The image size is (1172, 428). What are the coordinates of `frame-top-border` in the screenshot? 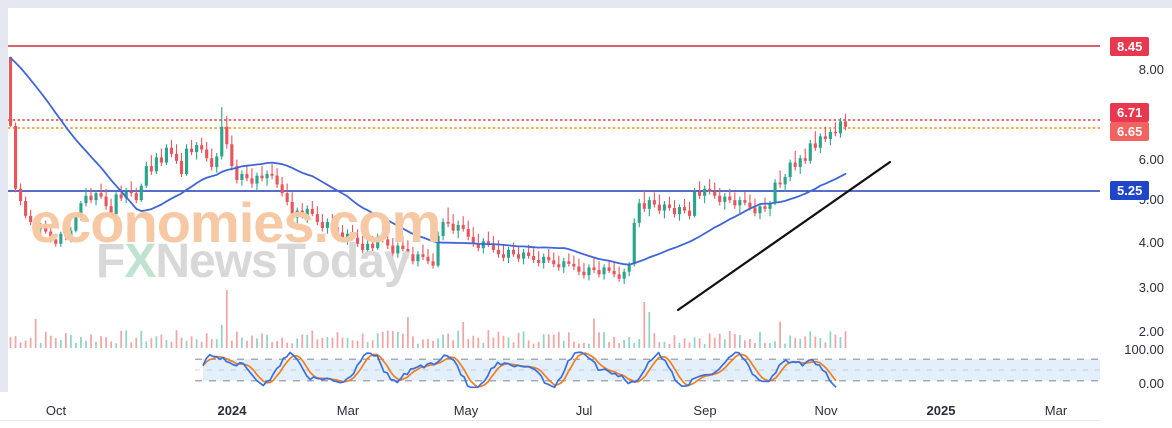 It's located at (586, 4).